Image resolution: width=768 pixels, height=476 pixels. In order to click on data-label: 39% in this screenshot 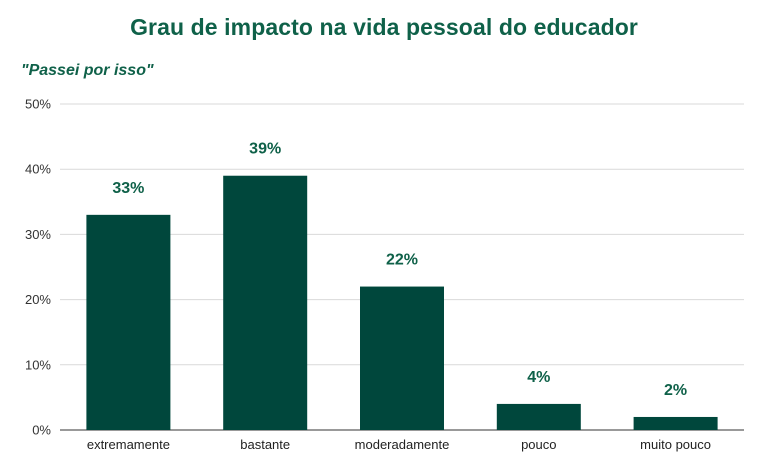, I will do `click(265, 149)`.